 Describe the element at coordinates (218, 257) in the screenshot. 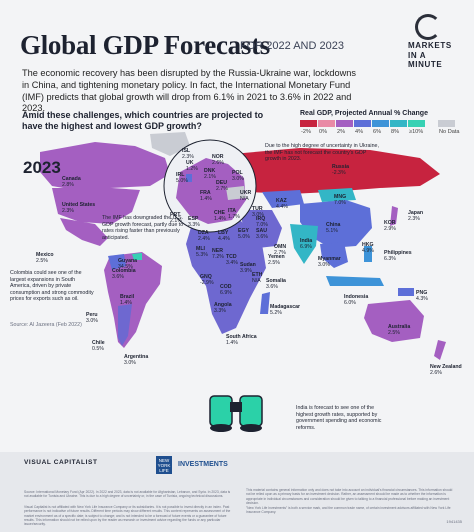

I see `country-value: 7.2%` at that location.